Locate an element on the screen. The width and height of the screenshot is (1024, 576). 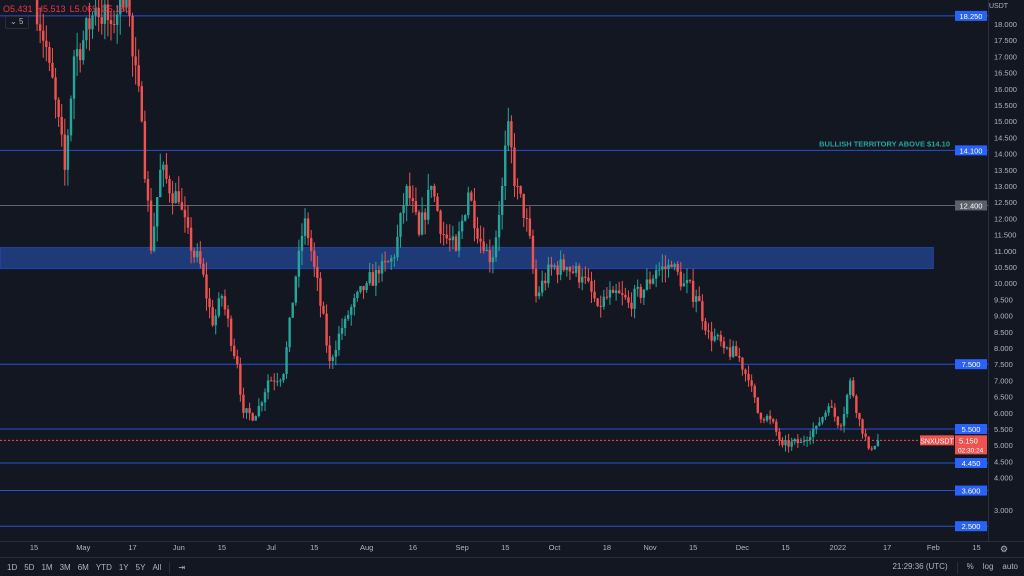
range-button-5y: 5Y is located at coordinates (140, 567).